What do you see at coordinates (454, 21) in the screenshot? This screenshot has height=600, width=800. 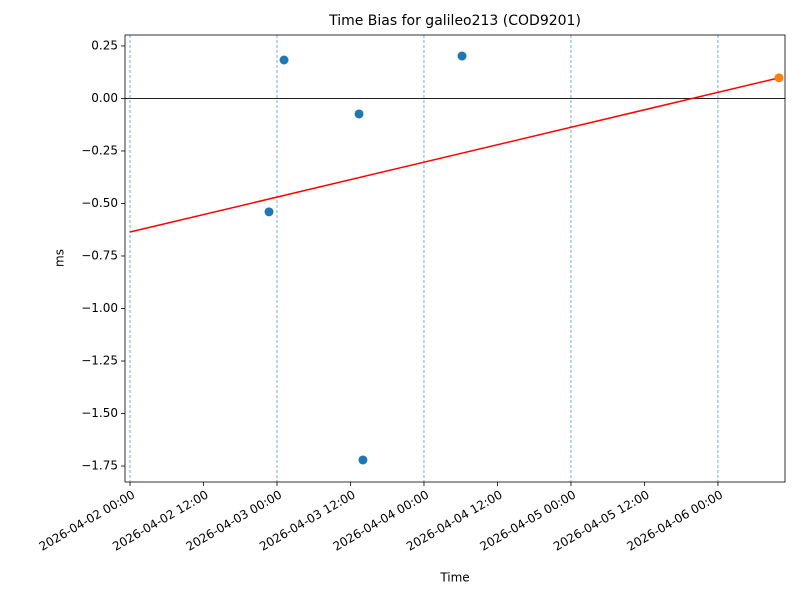 I see `chart-title: Time Bias for galileo213 (COD9201)` at bounding box center [454, 21].